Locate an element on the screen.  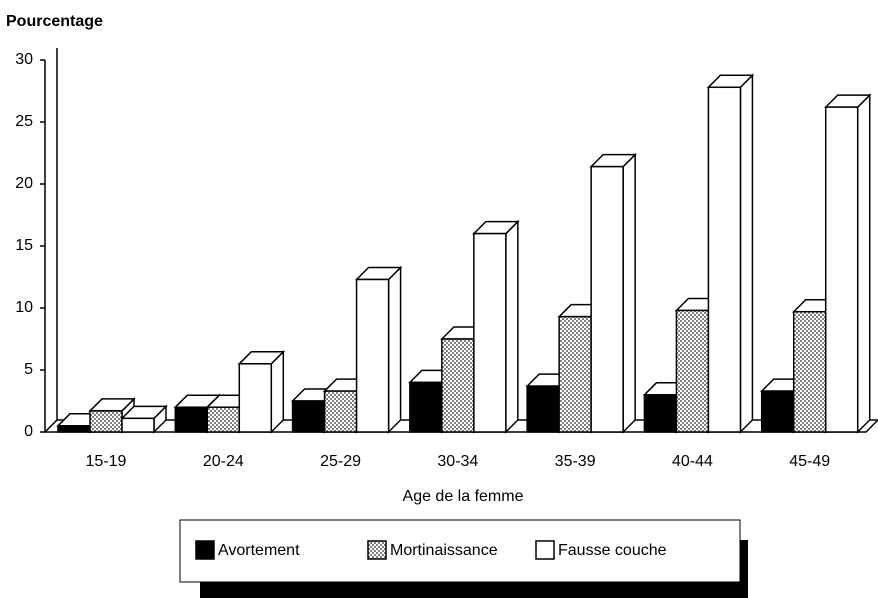
y-tick-label: 15 is located at coordinates (24, 245).